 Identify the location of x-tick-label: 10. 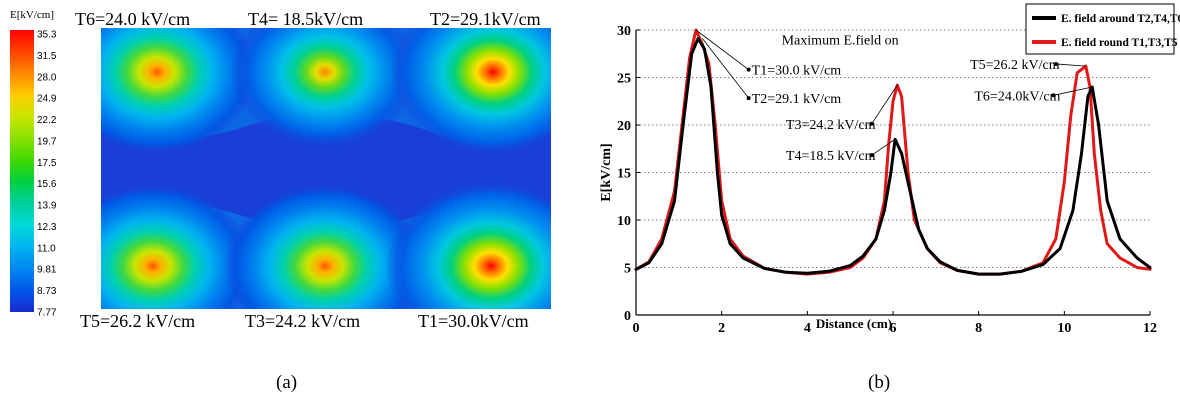
(1064, 328).